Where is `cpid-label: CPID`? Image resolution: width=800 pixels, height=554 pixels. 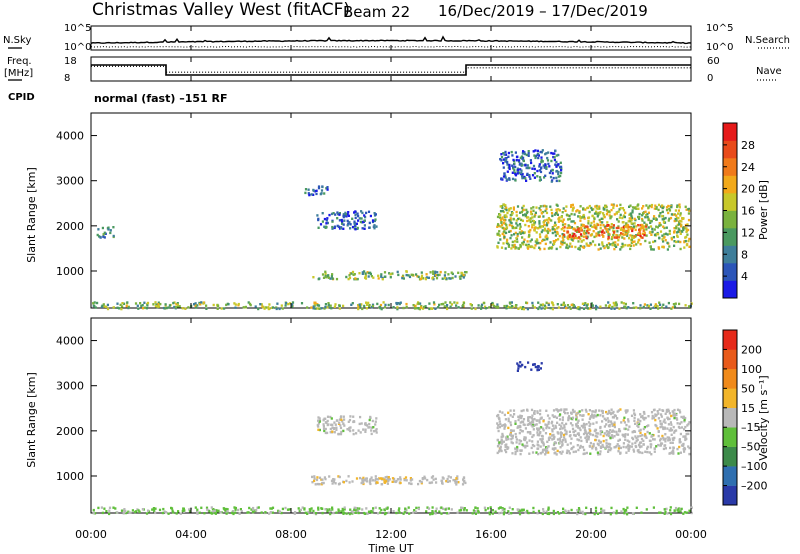
cpid-label: CPID is located at coordinates (21, 97).